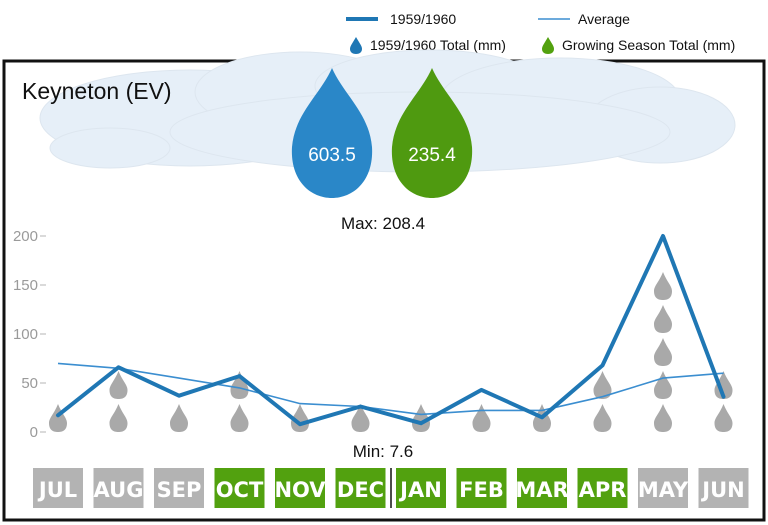 This screenshot has height=525, width=768. What do you see at coordinates (432, 155) in the screenshot?
I see `growing-total-value: 235.4` at bounding box center [432, 155].